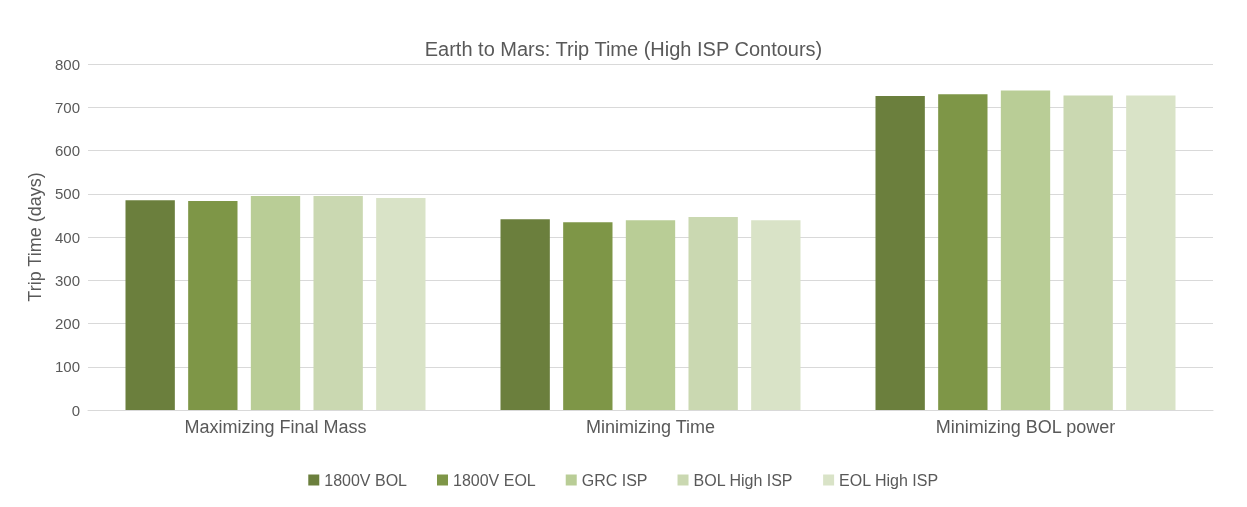 The width and height of the screenshot is (1247, 507). I want to click on legend-label: 1800V EOL, so click(494, 480).